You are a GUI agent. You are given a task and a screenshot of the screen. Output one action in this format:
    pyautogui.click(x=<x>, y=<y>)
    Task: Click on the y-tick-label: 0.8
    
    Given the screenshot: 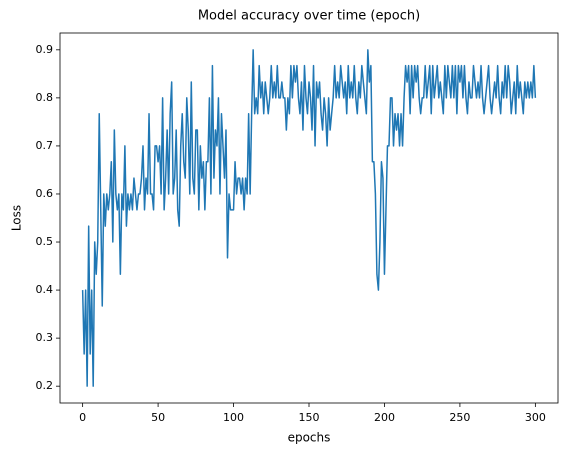 What is the action you would take?
    pyautogui.click(x=45, y=97)
    